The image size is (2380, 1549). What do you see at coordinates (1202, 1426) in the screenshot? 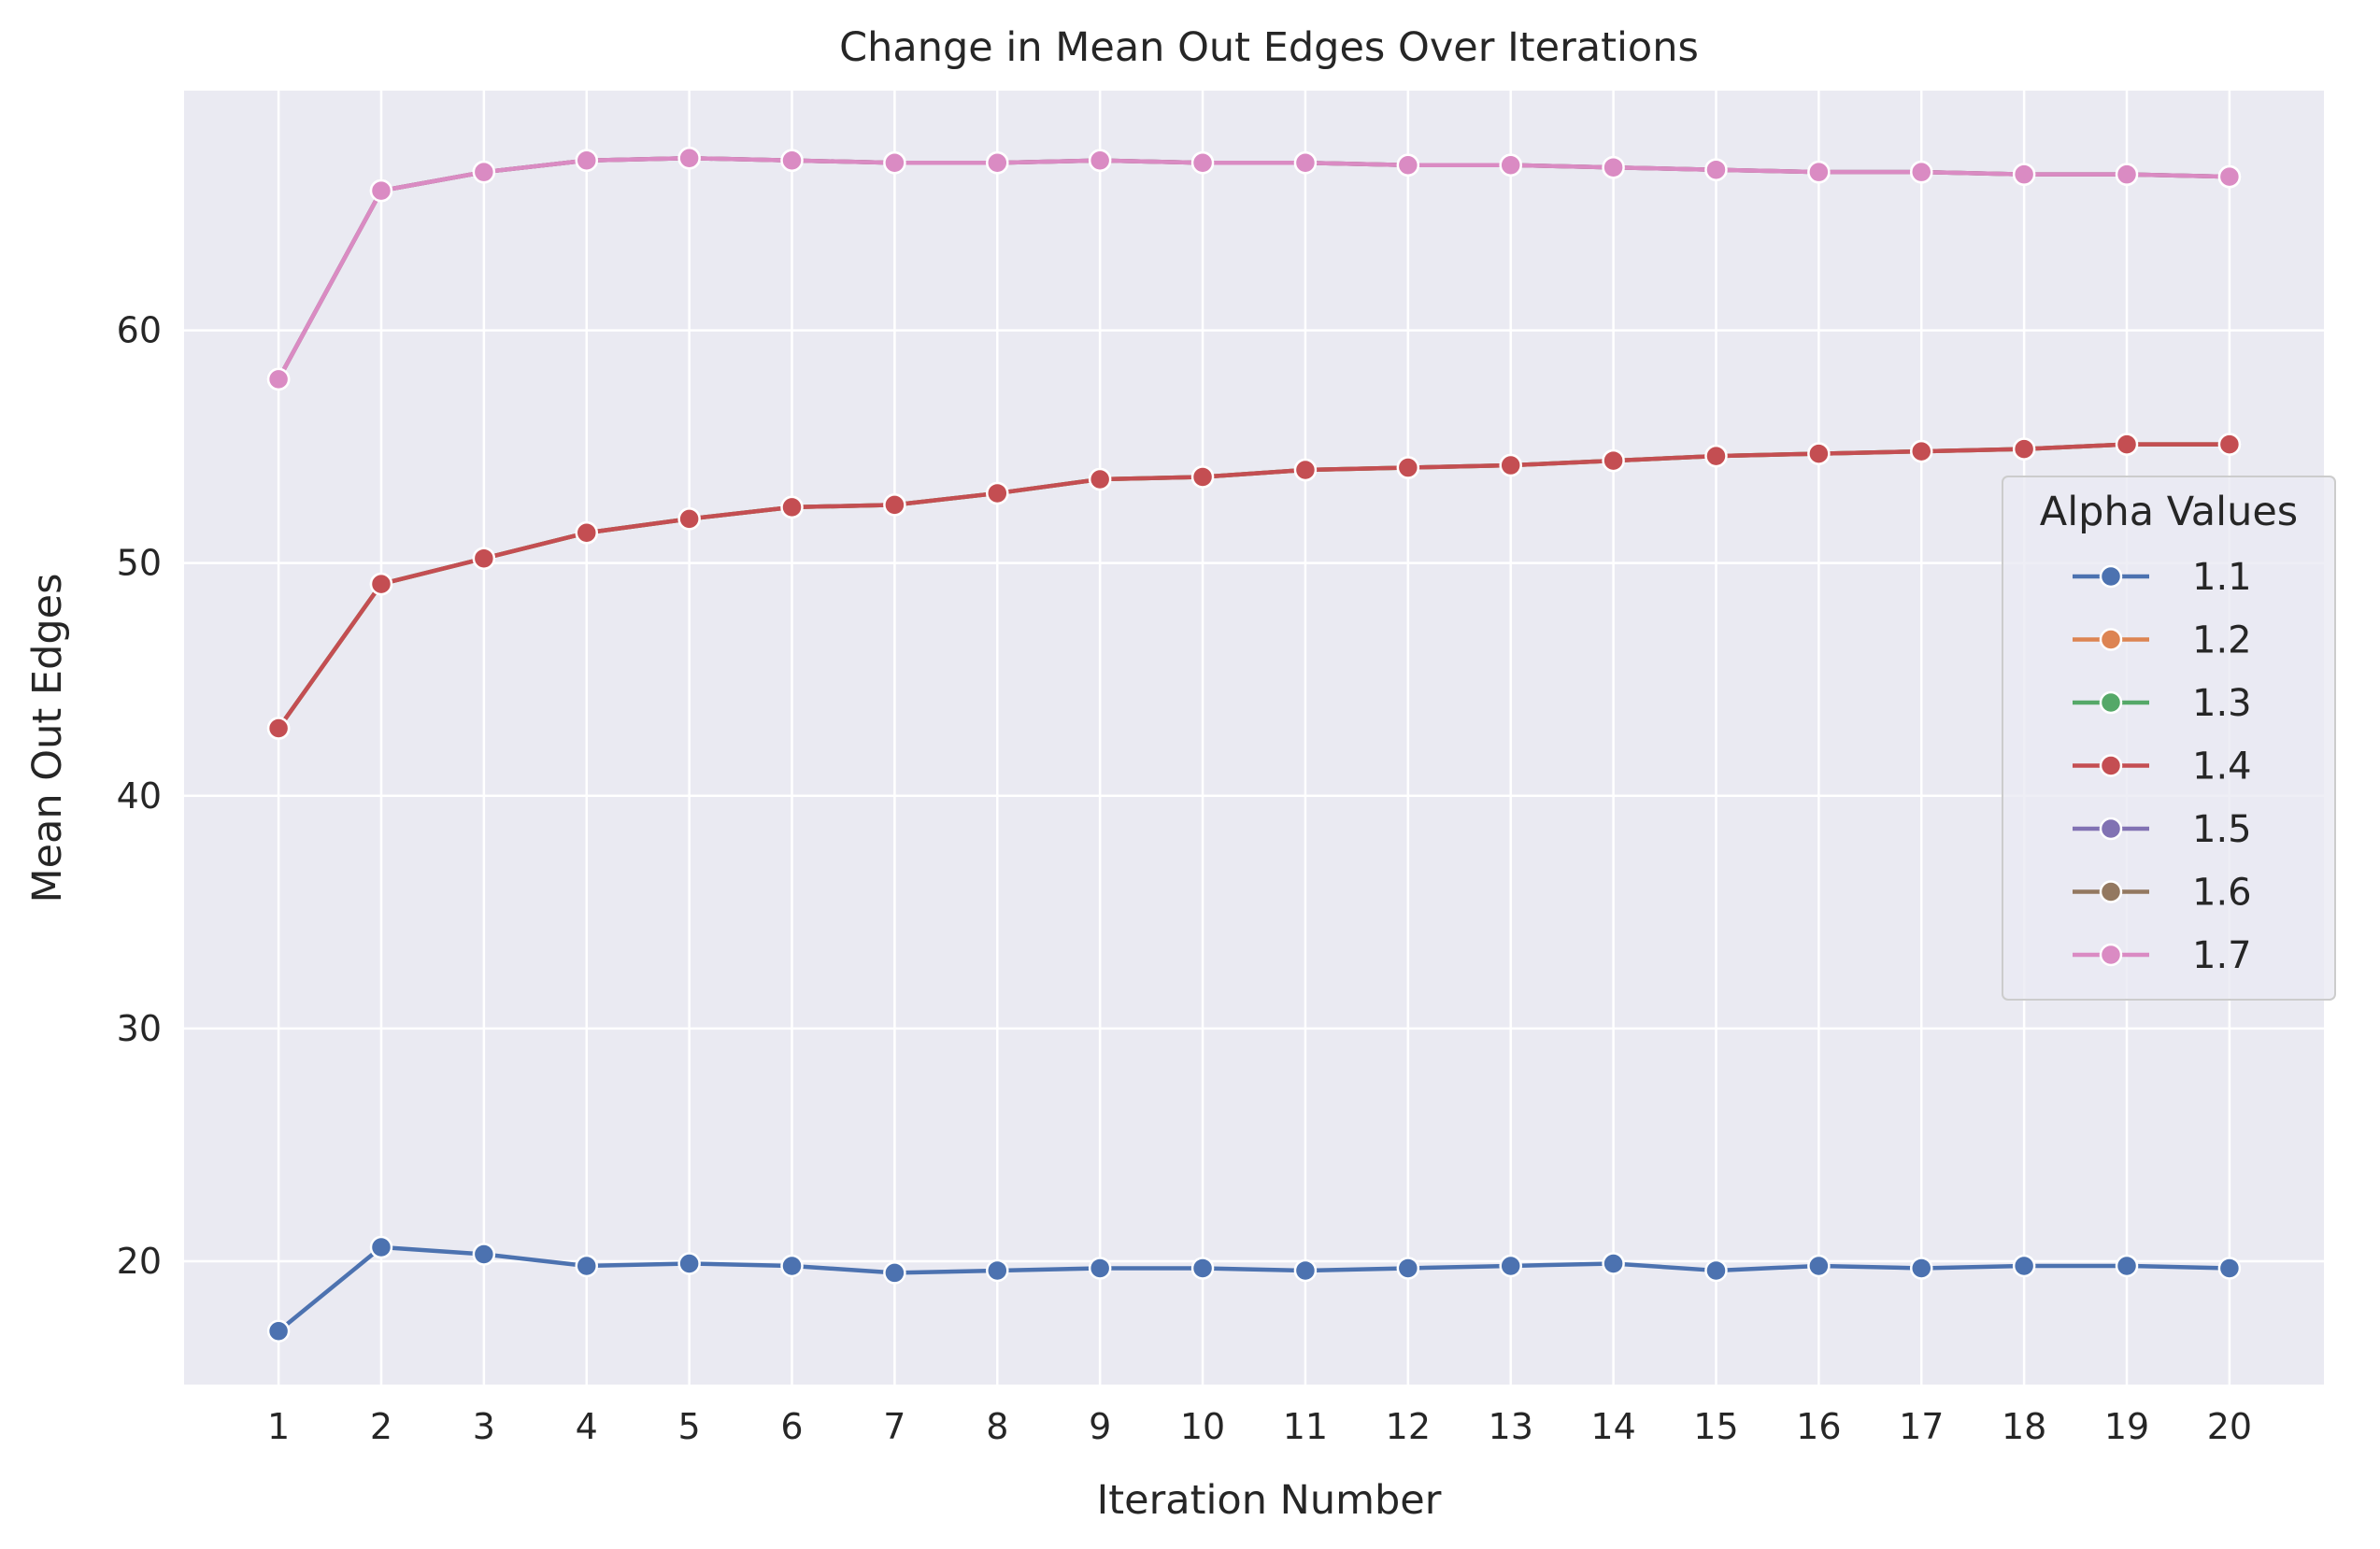
I see `x-tick-label: 10` at bounding box center [1202, 1426].